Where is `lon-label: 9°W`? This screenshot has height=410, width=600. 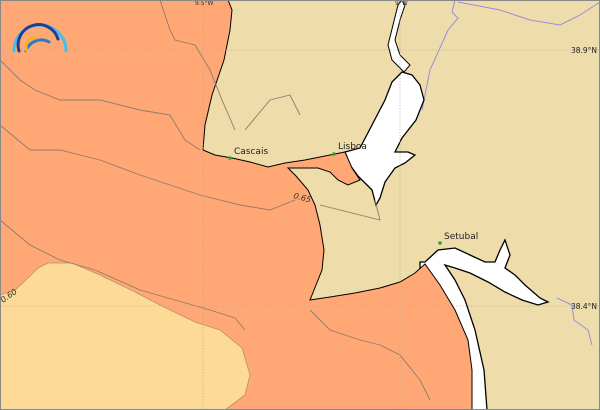
lon-label: 9°W is located at coordinates (401, 3).